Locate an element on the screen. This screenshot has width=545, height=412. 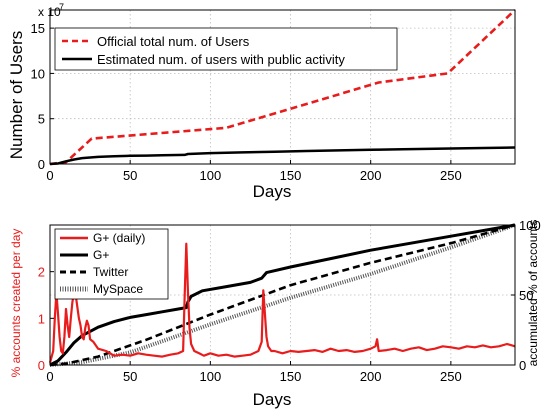
bottom-legend-label-gplus-daily: G+ (daily) is located at coordinates (119, 238).